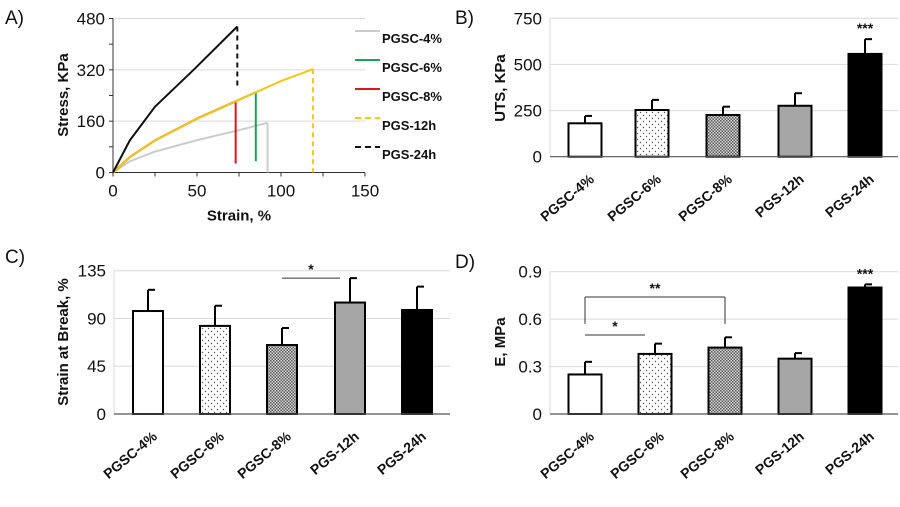 The width and height of the screenshot is (900, 507). Describe the element at coordinates (412, 38) in the screenshot. I see `legend-label: PGSC-4%` at that location.